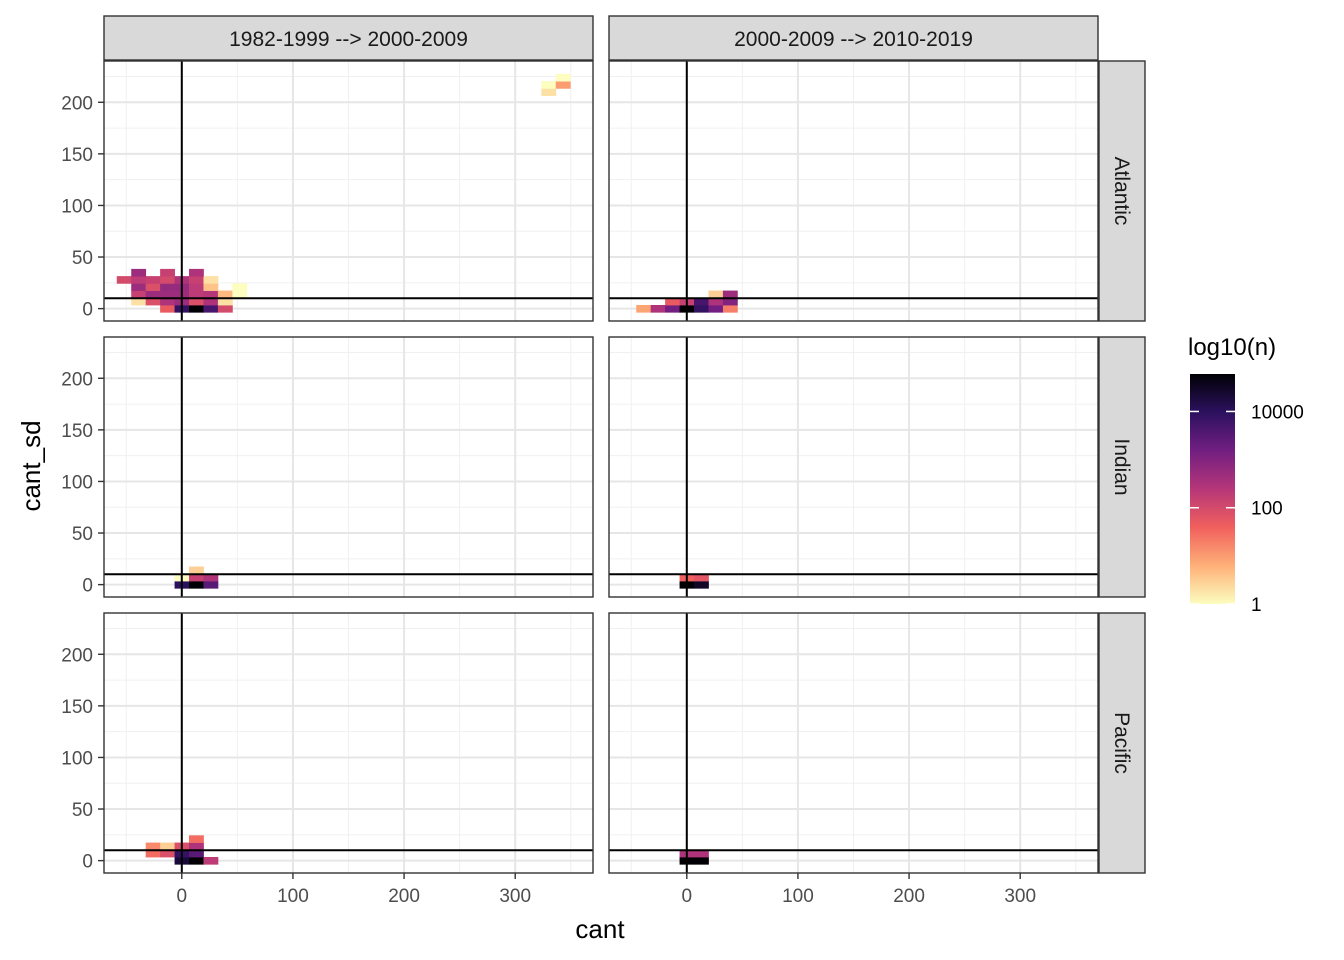 This screenshot has height=960, width=1344. I want to click on y-axis-title: cant_sd, so click(31, 465).